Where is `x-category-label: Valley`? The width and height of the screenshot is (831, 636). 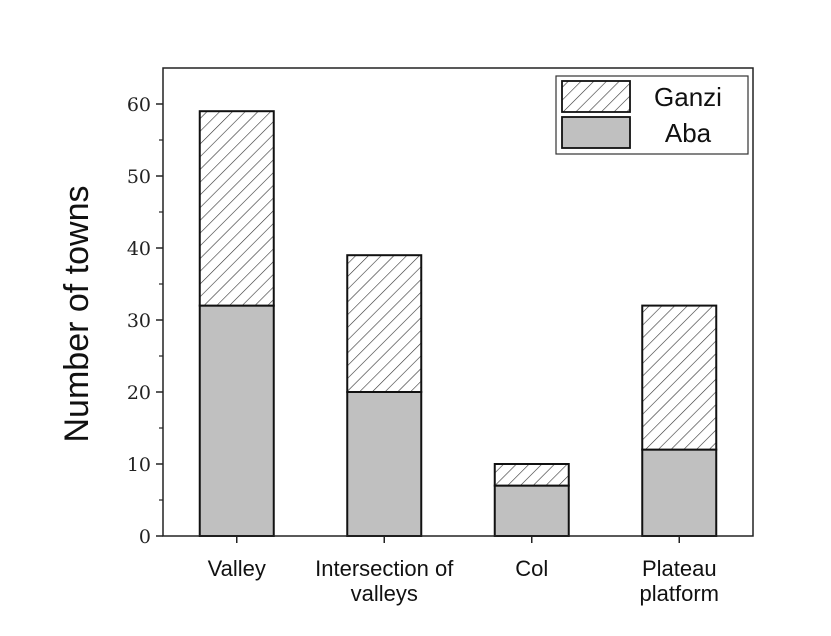 x-category-label: Valley is located at coordinates (237, 568).